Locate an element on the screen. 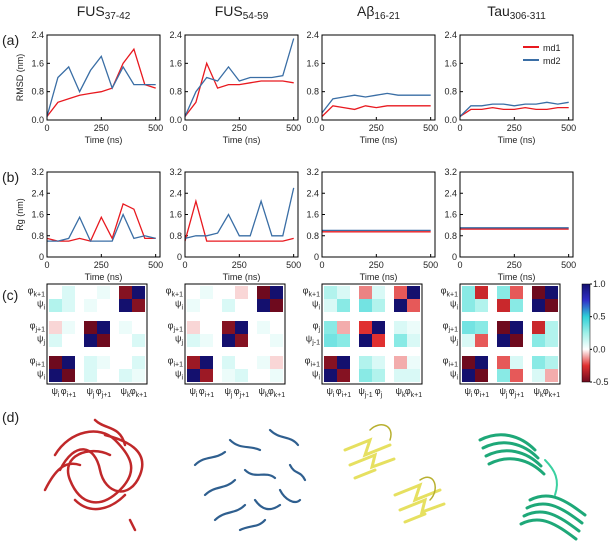  x-tick-label-sub: j+1 is located at coordinates (519, 395).